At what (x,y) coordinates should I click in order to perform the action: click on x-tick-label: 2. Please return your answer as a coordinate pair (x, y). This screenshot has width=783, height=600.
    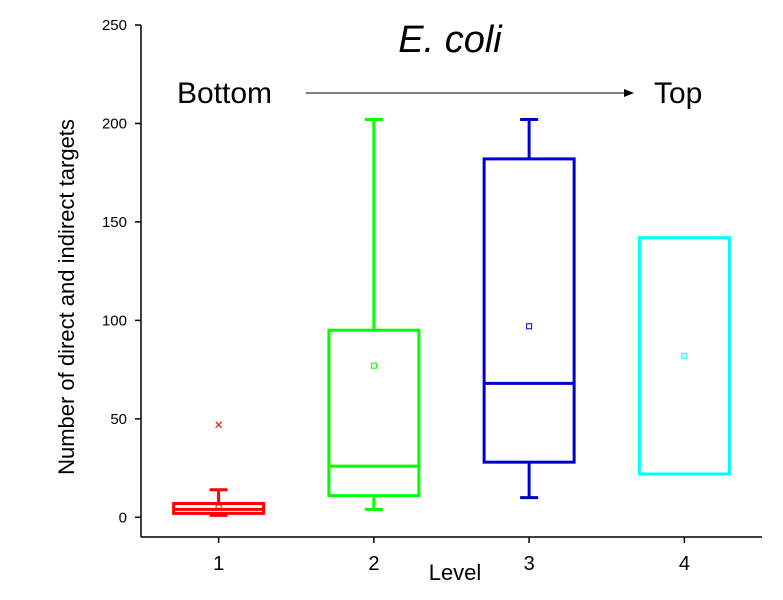
    Looking at the image, I should click on (373, 564).